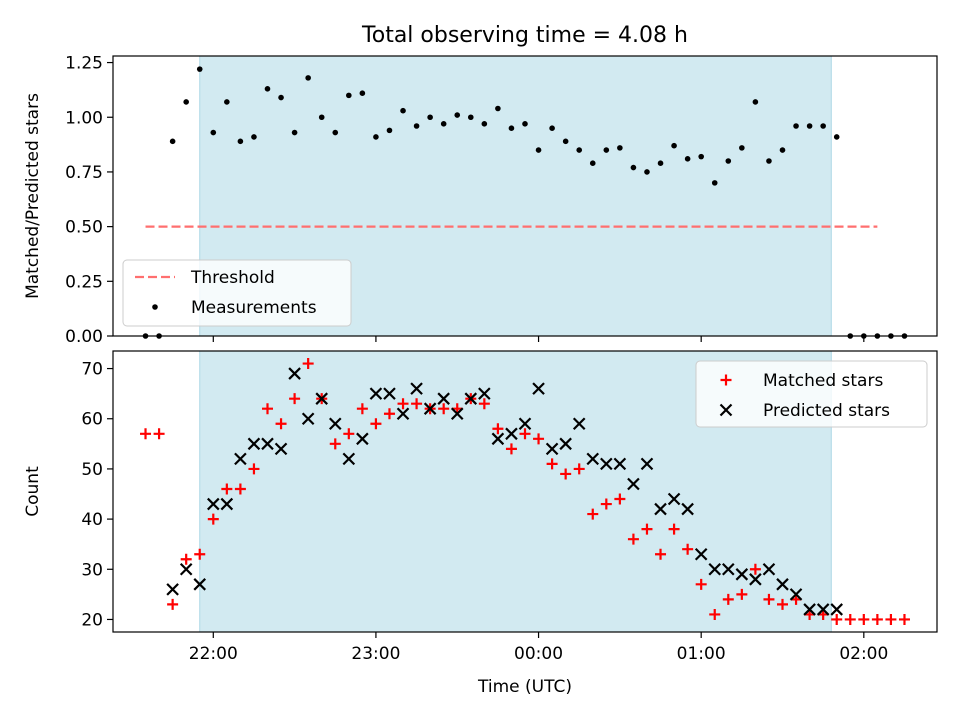  Describe the element at coordinates (33, 196) in the screenshot. I see `y-axis-label: Matched/Predicted stars` at that location.